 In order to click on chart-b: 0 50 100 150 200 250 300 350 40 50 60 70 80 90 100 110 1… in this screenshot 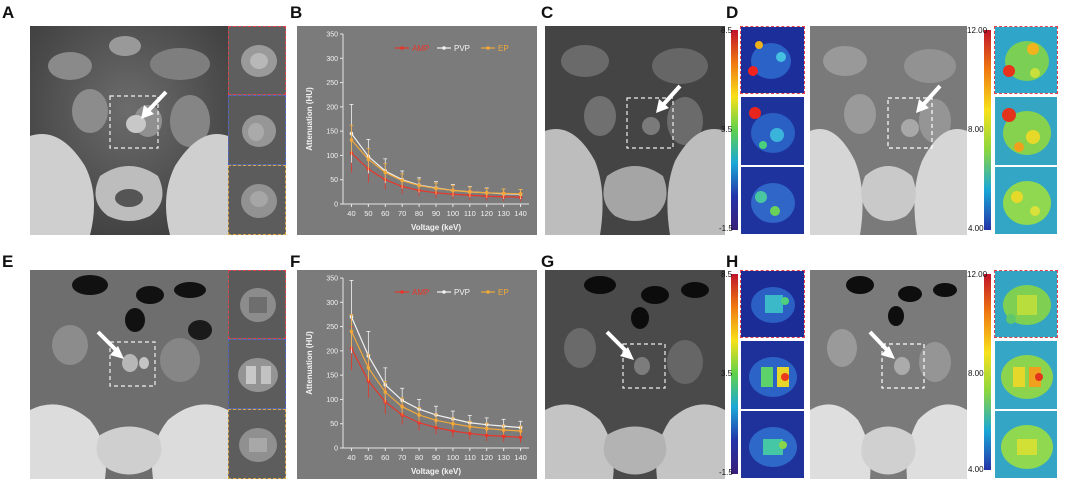, I will do `click(417, 130)`.